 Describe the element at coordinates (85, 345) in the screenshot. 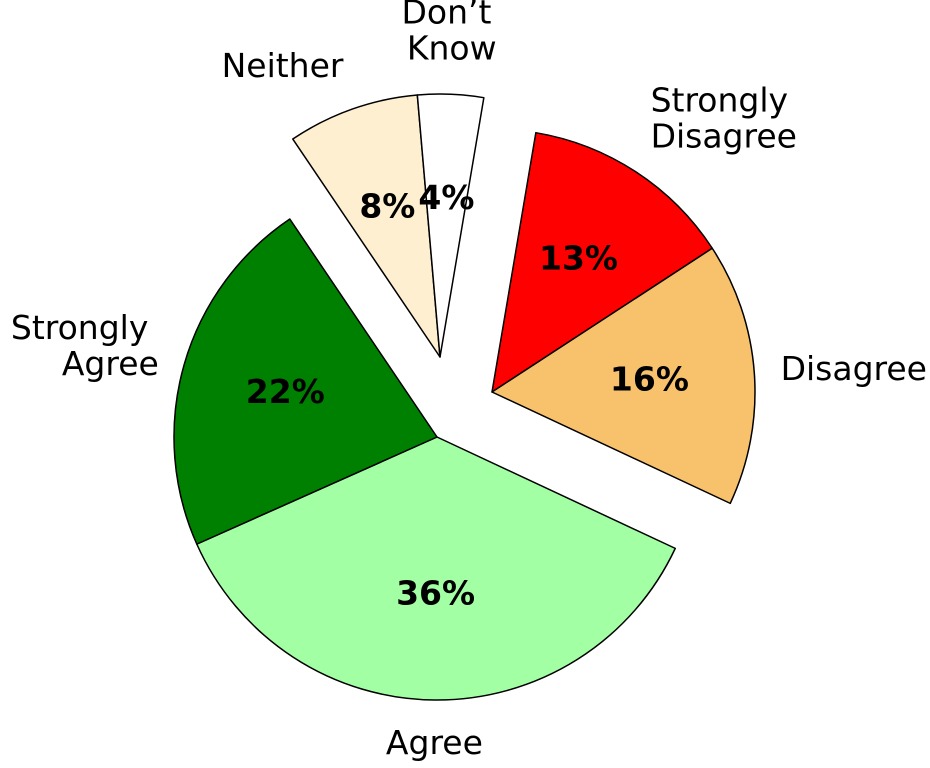

I see `category-label: Strongly Agree` at that location.